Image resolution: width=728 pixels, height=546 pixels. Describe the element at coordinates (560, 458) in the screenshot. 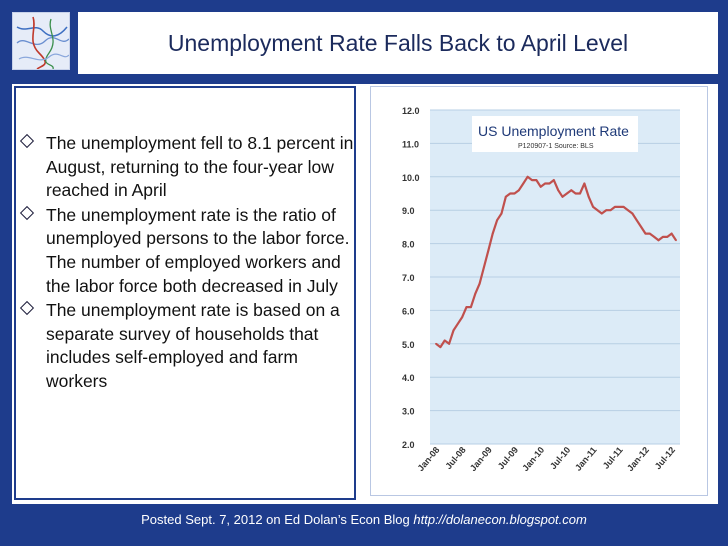

I see `x-tick-label: Jul-10` at that location.